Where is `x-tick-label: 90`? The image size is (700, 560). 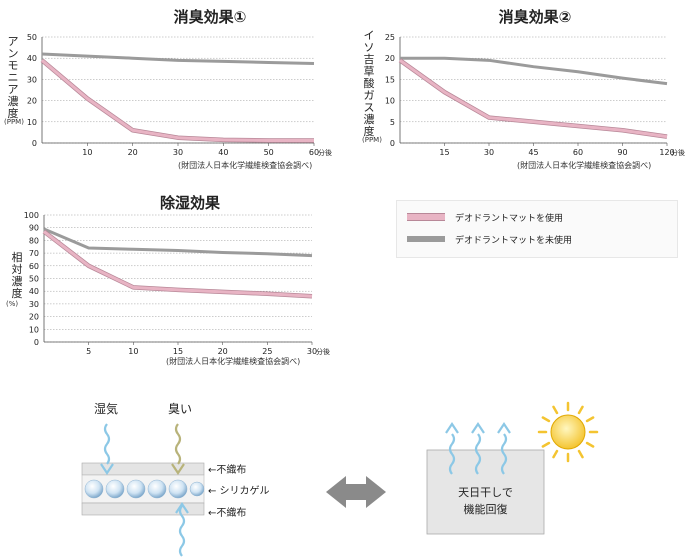
x-tick-label: 90 is located at coordinates (622, 152).